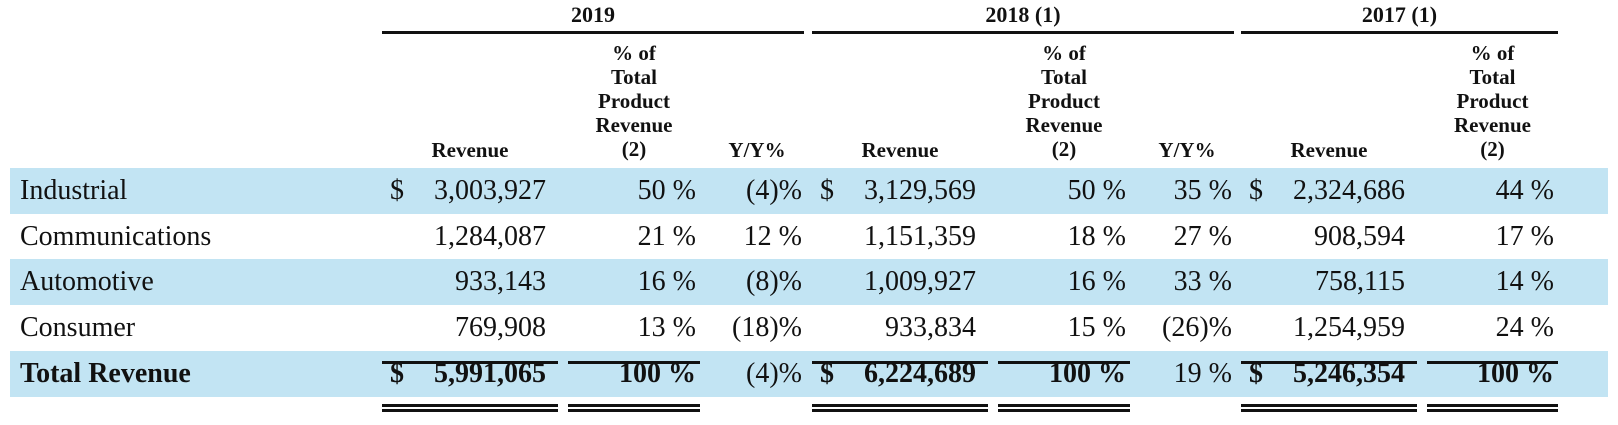 The image size is (1618, 425). Describe the element at coordinates (772, 236) in the screenshot. I see `yy-value-2019: 12 %` at that location.